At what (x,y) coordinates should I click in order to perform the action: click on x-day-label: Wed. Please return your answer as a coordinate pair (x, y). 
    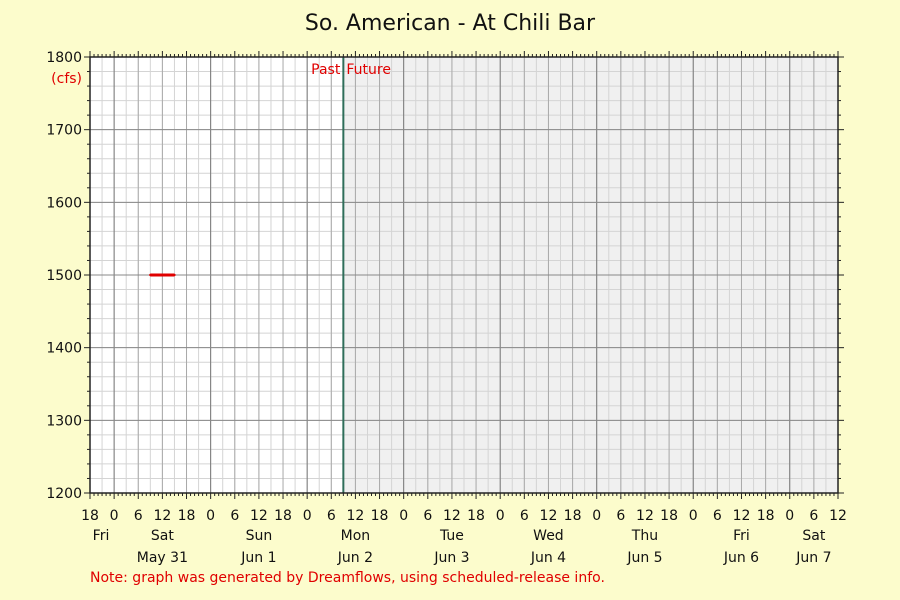
    Looking at the image, I should click on (548, 536).